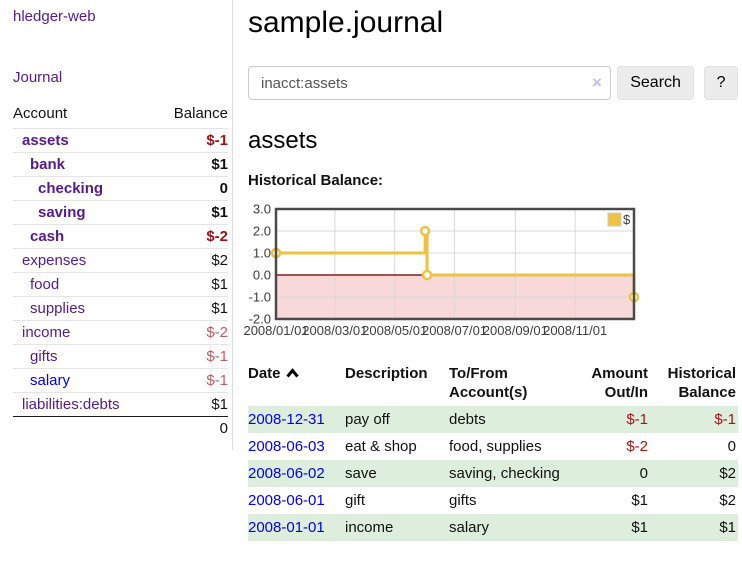 This screenshot has height=582, width=742. I want to click on svg-text: 2008/07/01, so click(454, 330).